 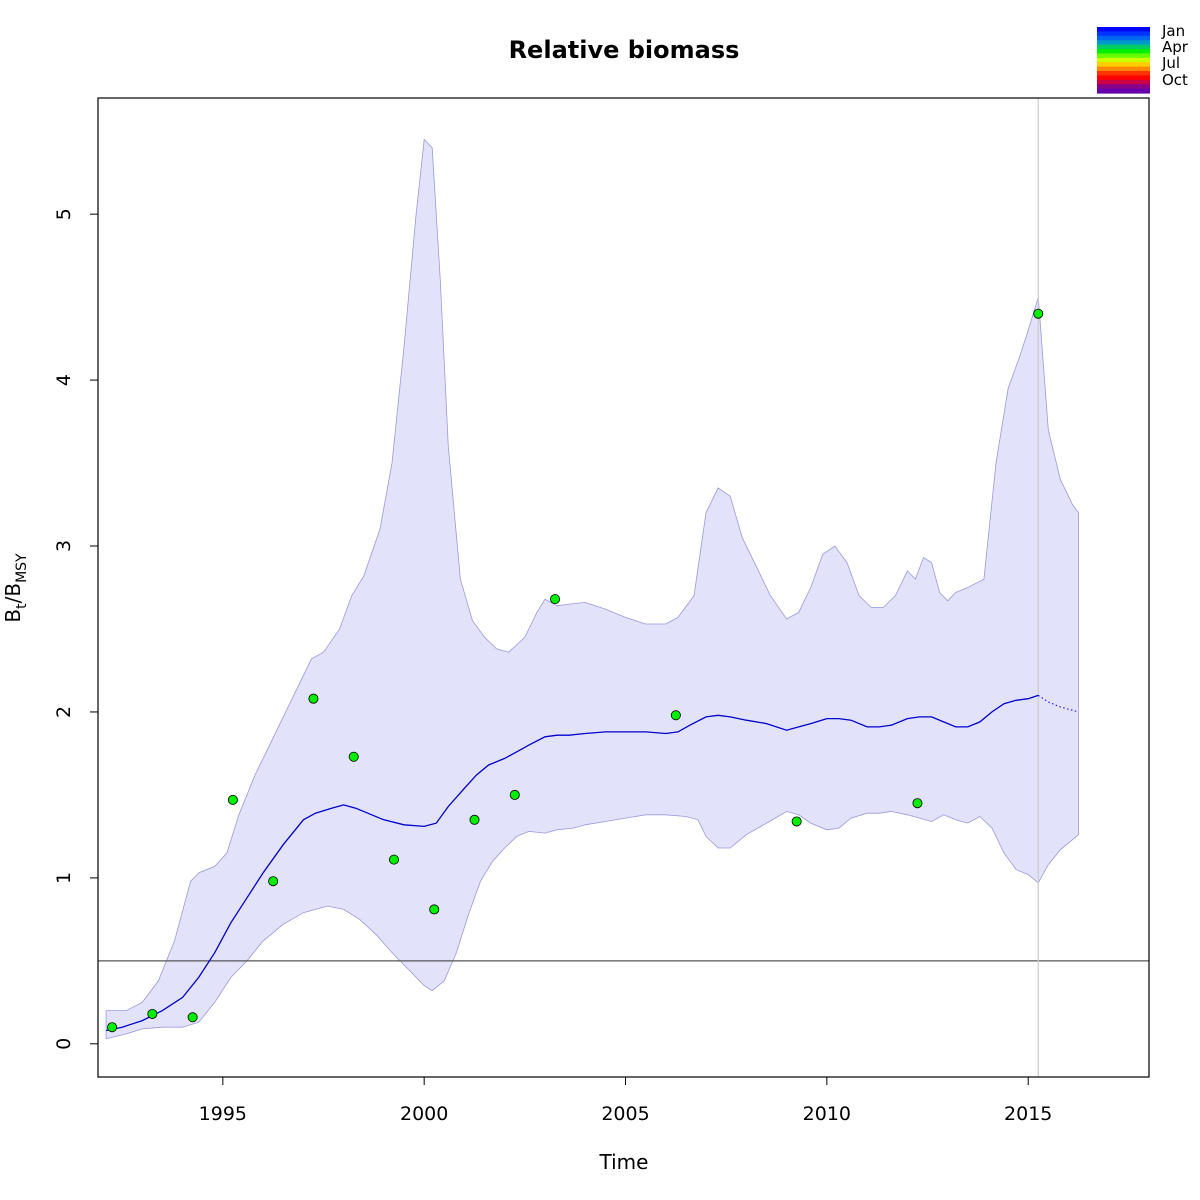 What do you see at coordinates (1058, 703) in the screenshot?
I see `forecast-line` at bounding box center [1058, 703].